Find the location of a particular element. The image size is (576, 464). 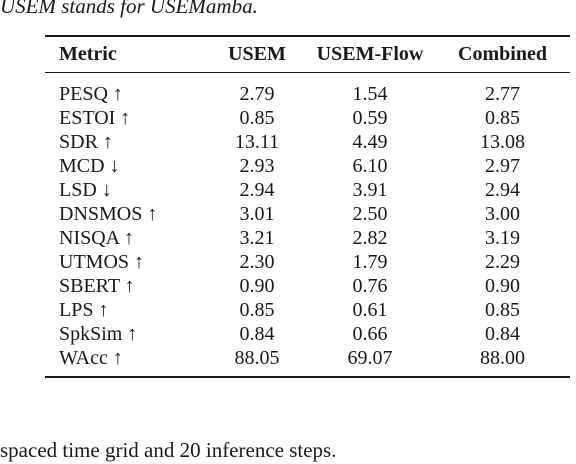

cell-usem: 88.05 is located at coordinates (257, 358).